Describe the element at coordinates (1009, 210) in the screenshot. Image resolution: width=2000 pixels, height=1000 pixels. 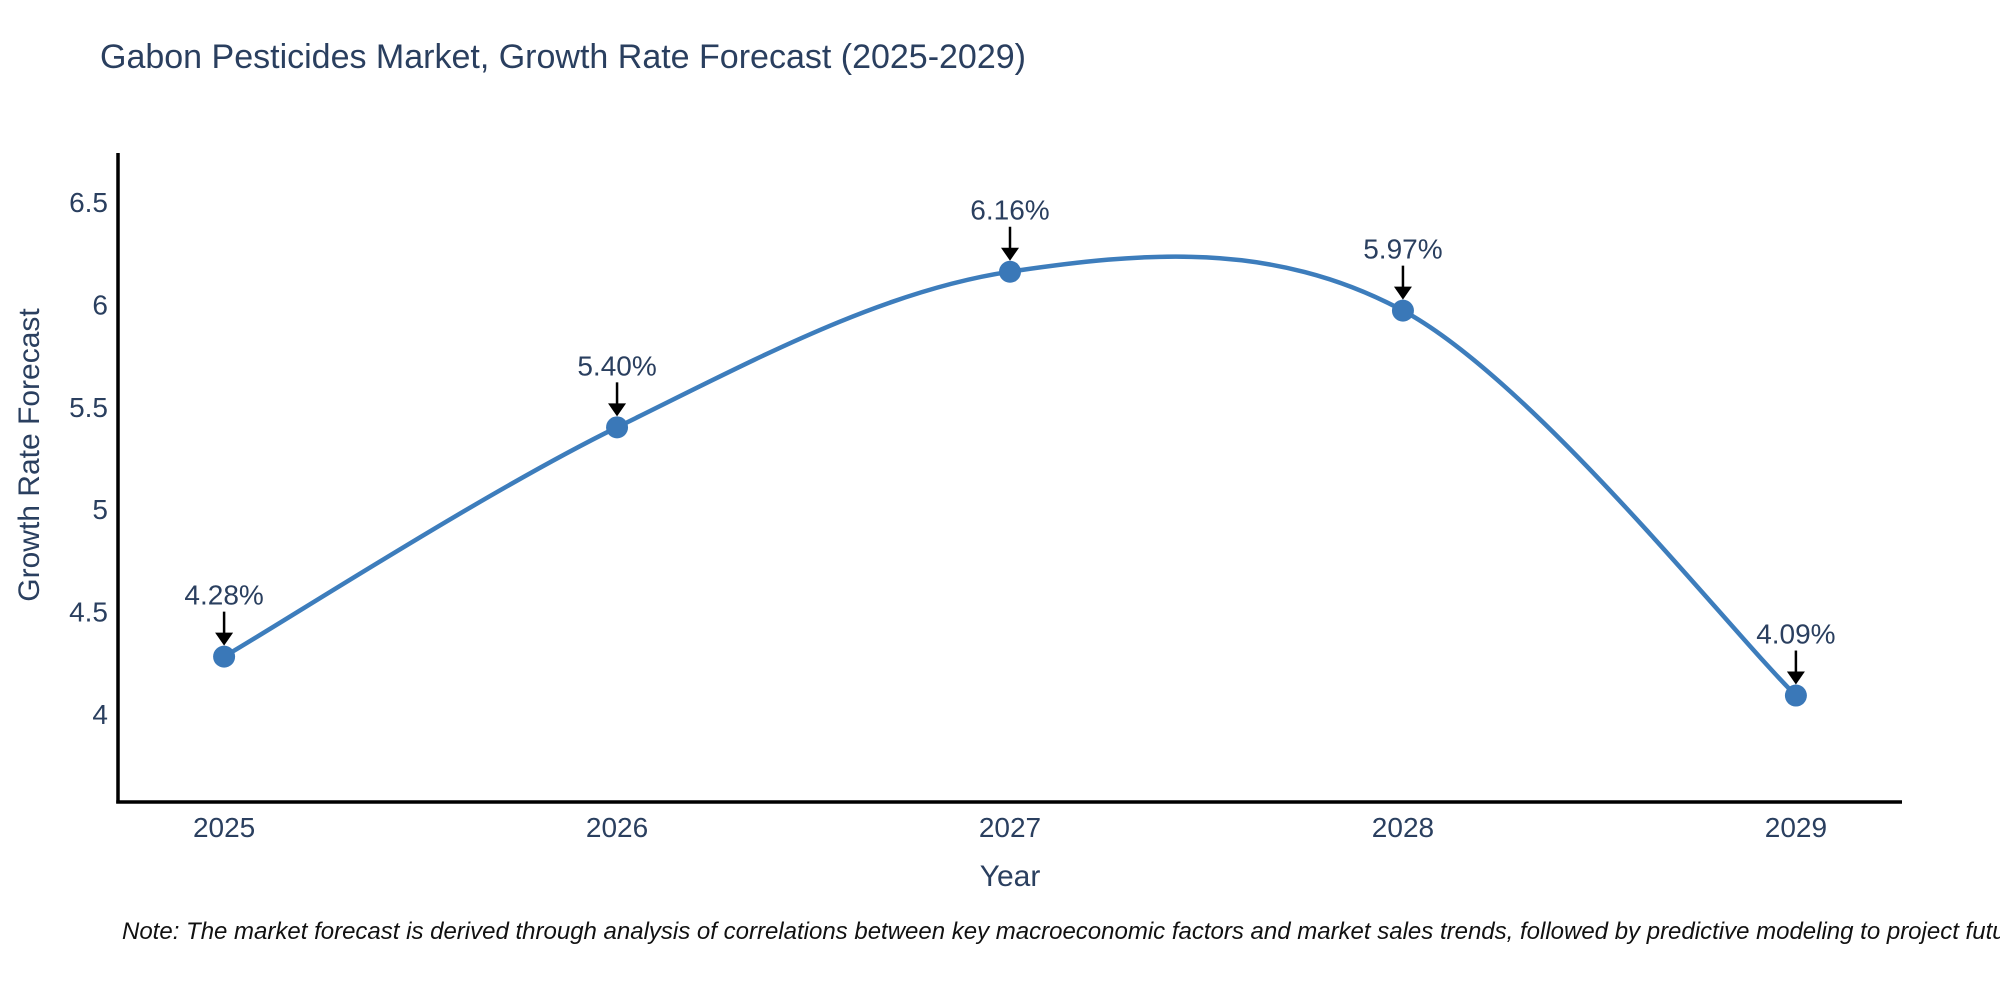
I see `data-point-label: 6.16%` at that location.